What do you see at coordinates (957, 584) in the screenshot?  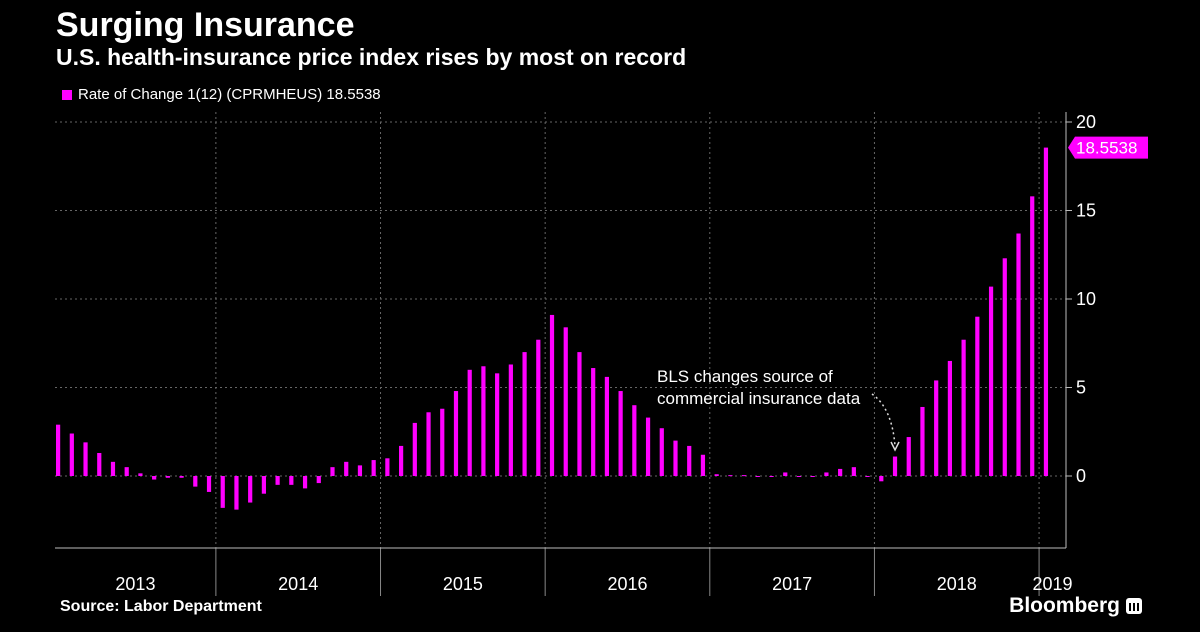 I see `x-tick-label: 2018` at bounding box center [957, 584].